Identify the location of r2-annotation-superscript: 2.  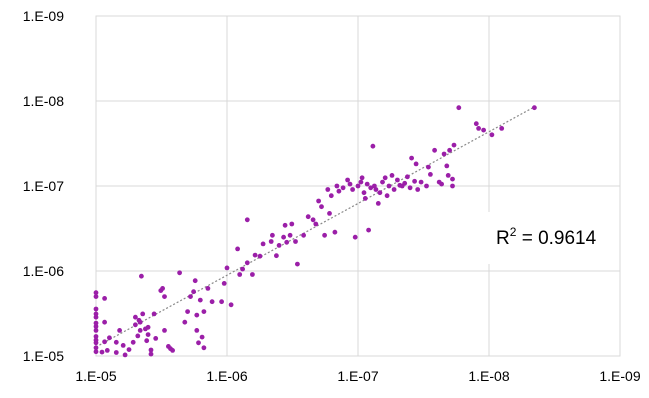
(513, 232).